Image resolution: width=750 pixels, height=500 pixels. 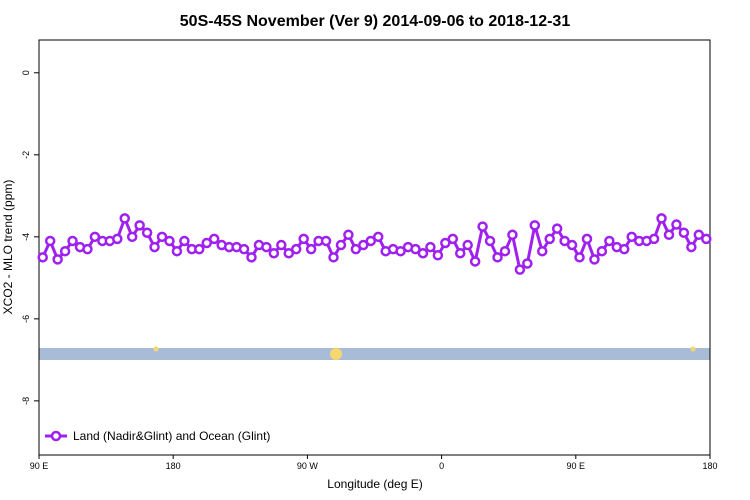 I want to click on x-tick-label: 90 W, so click(x=308, y=466).